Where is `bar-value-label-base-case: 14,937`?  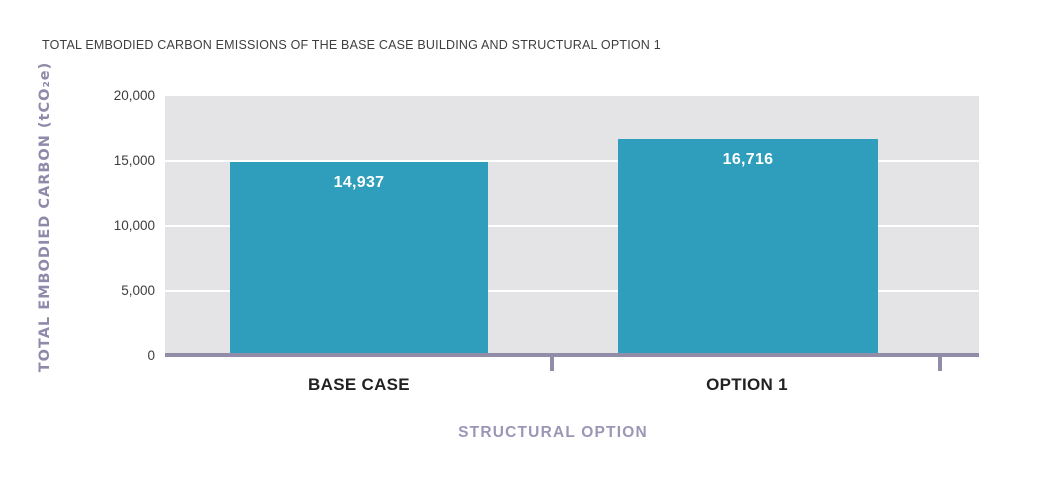 bar-value-label-base-case: 14,937 is located at coordinates (359, 182).